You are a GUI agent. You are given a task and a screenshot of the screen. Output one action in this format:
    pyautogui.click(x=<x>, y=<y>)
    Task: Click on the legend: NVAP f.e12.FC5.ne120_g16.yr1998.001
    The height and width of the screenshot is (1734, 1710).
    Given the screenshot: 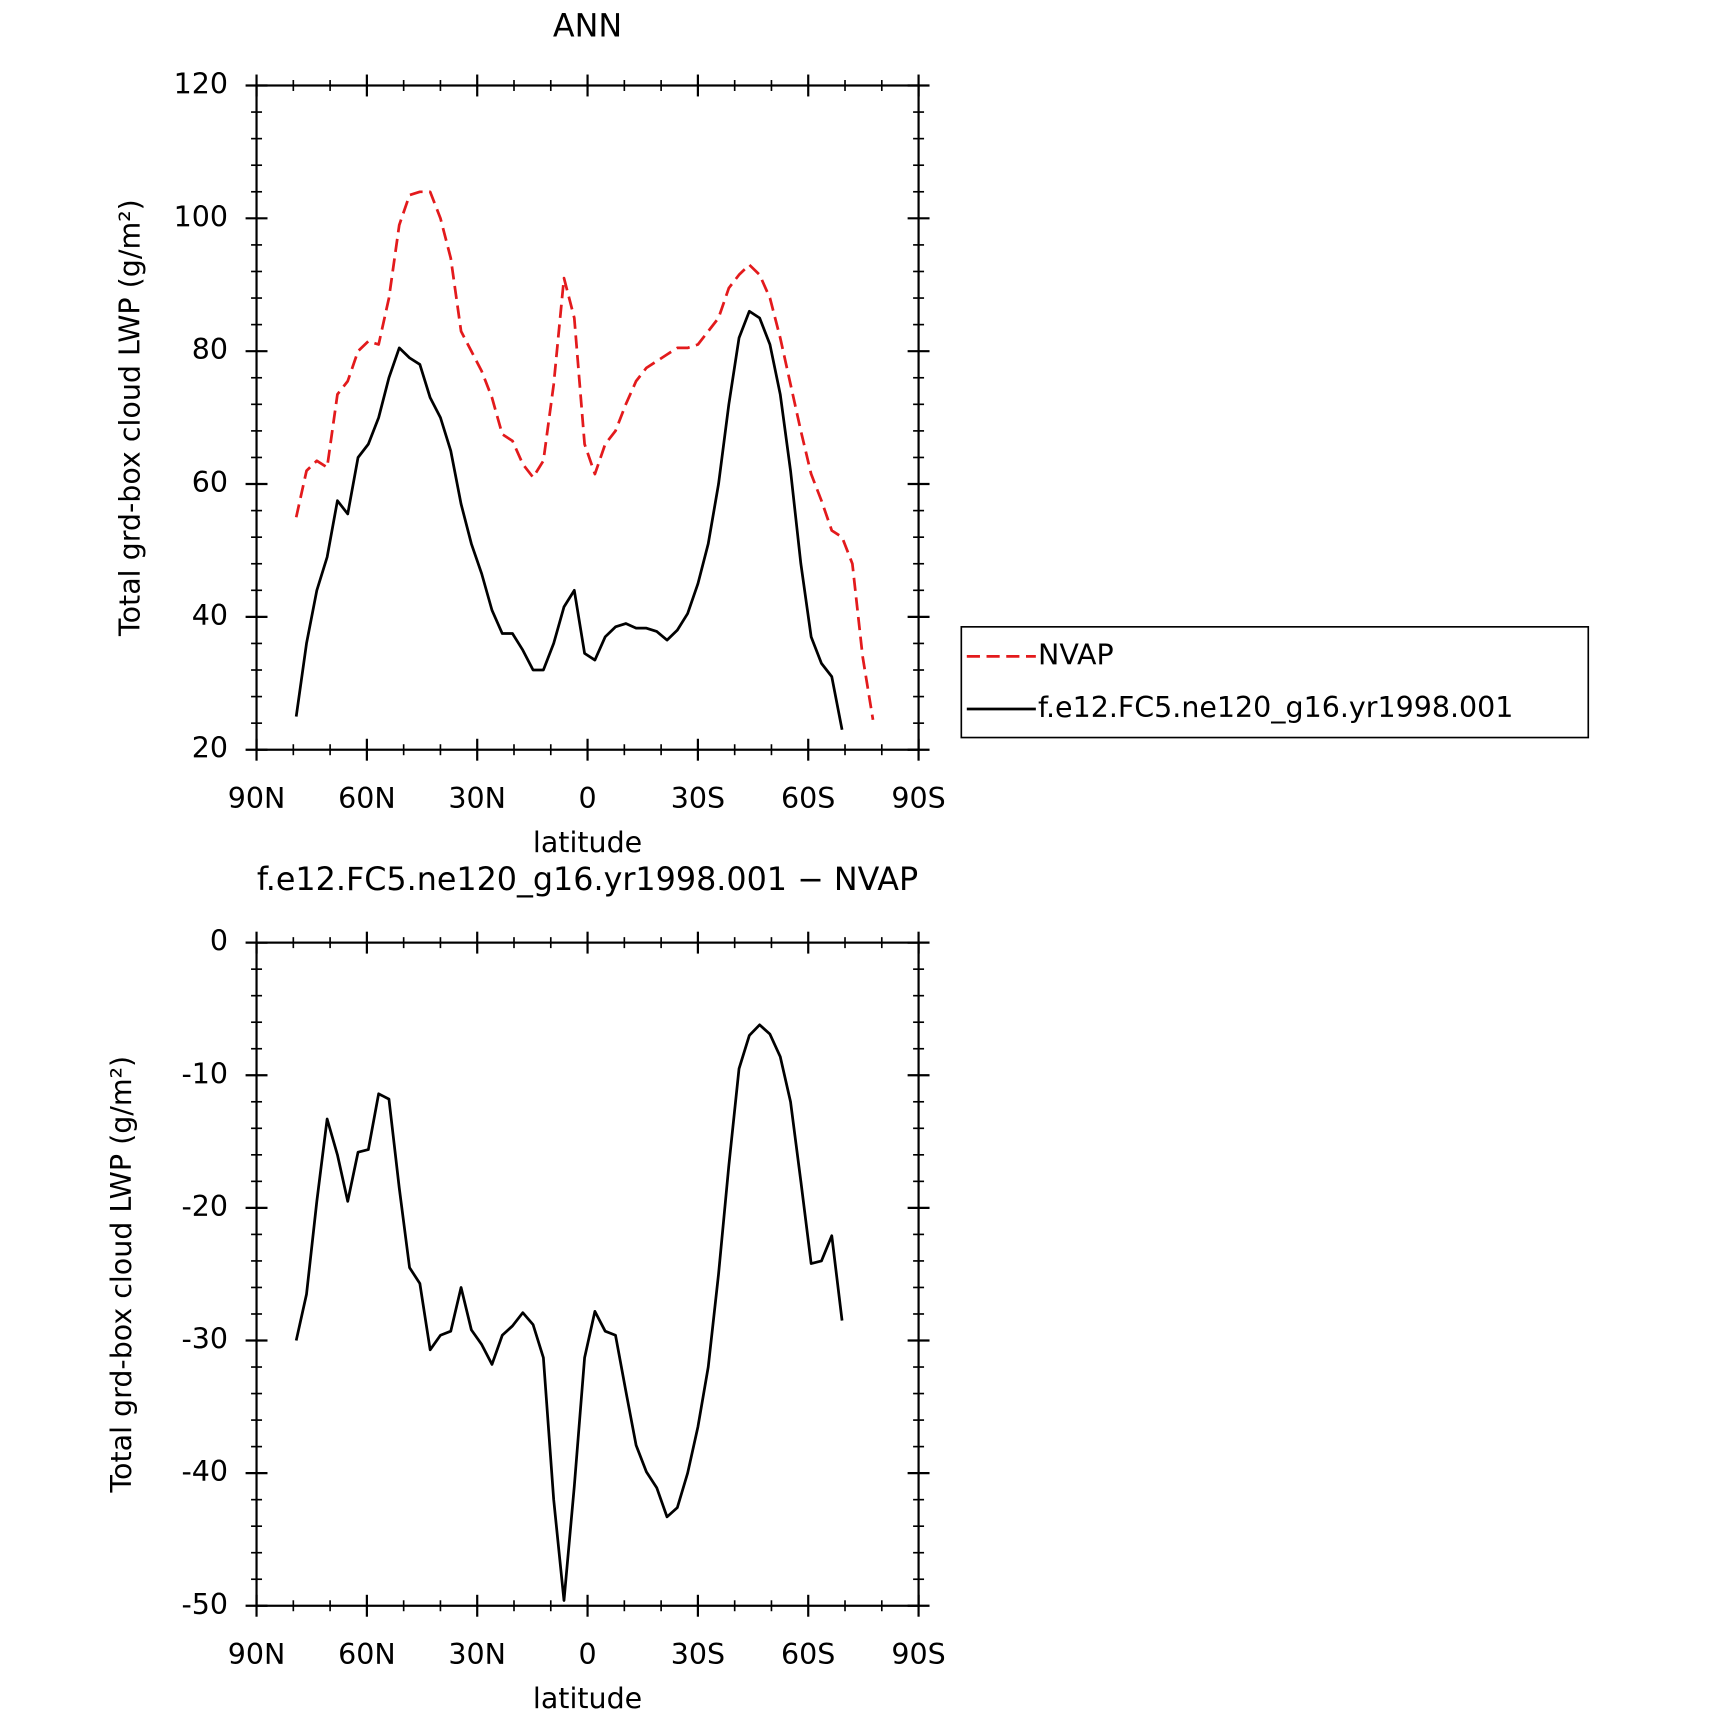 What is the action you would take?
    pyautogui.click(x=1275, y=682)
    